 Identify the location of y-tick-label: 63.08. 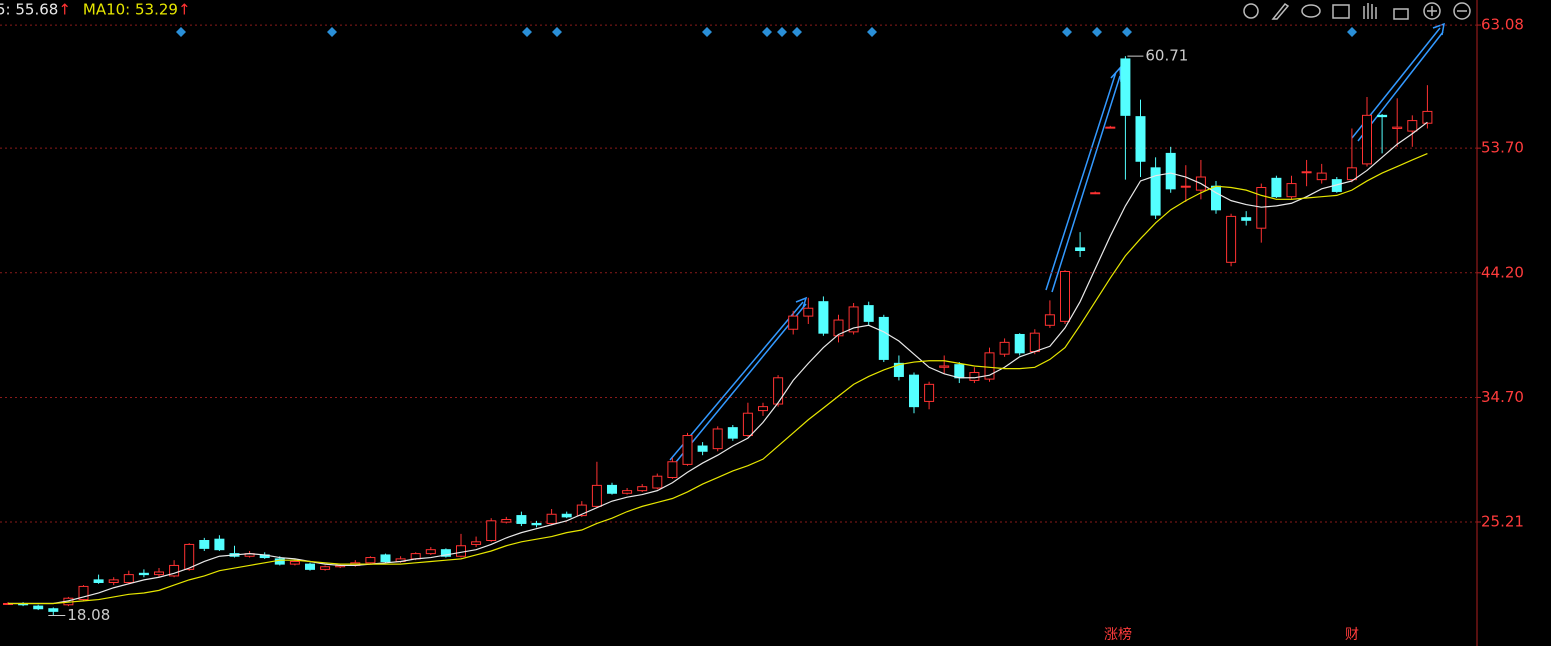
(1502, 25).